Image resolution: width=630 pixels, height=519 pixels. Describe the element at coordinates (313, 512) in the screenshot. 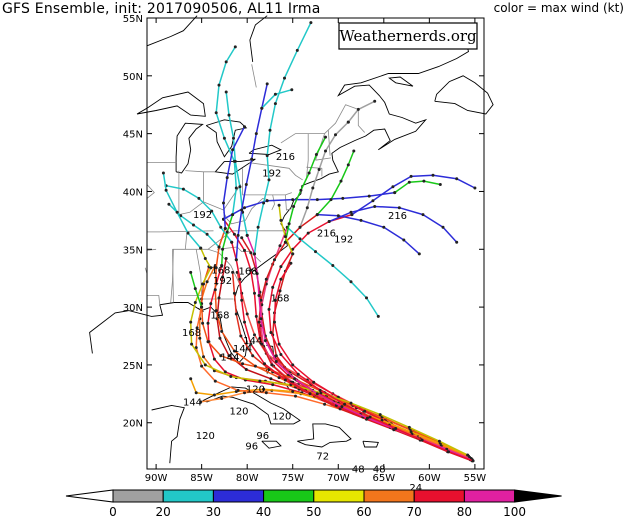

I see `scale-label: 50` at that location.